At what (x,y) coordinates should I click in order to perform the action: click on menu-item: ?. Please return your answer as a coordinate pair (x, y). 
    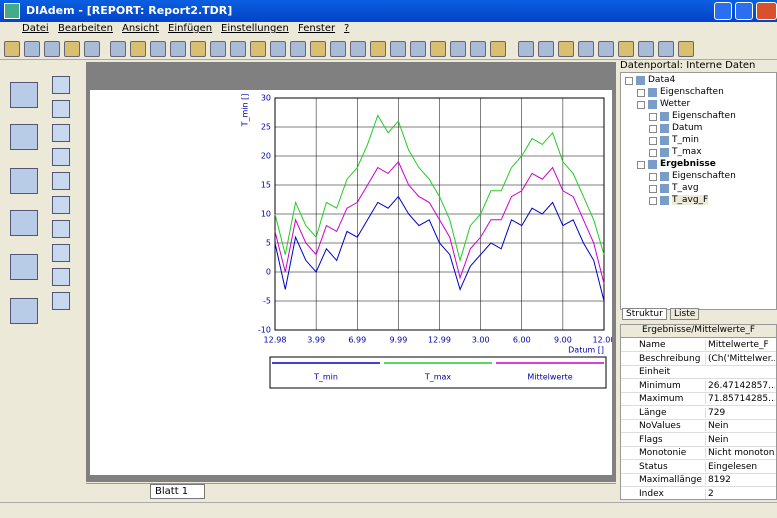
    Looking at the image, I should click on (347, 28).